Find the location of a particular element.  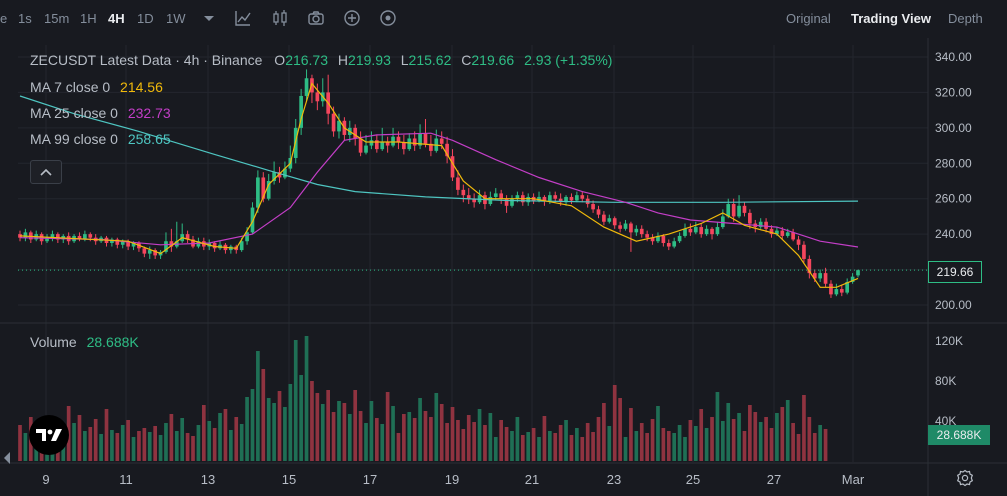

interval-4h: 4H is located at coordinates (116, 18).